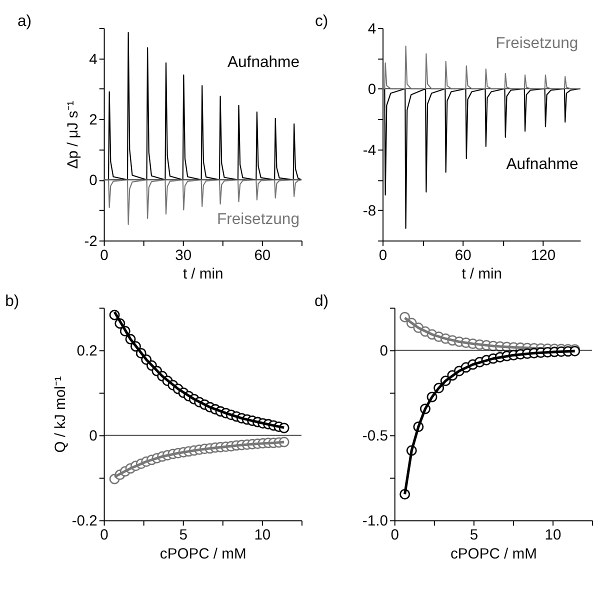 This screenshot has height=598, width=598. I want to click on y-tick-label: -2, so click(91, 242).